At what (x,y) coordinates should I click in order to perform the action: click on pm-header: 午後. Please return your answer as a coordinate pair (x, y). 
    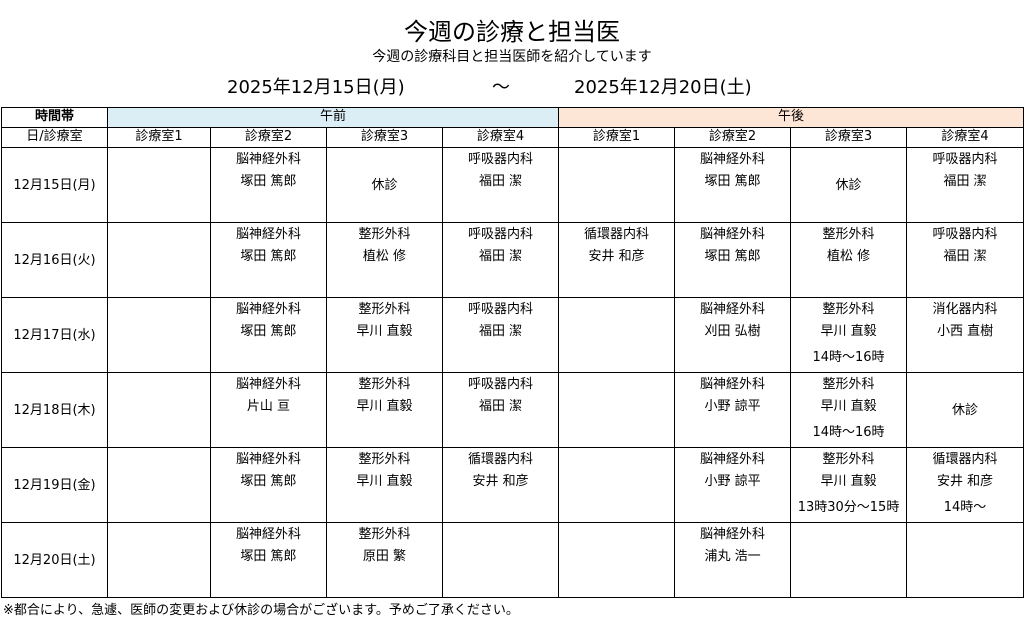
    Looking at the image, I should click on (791, 117).